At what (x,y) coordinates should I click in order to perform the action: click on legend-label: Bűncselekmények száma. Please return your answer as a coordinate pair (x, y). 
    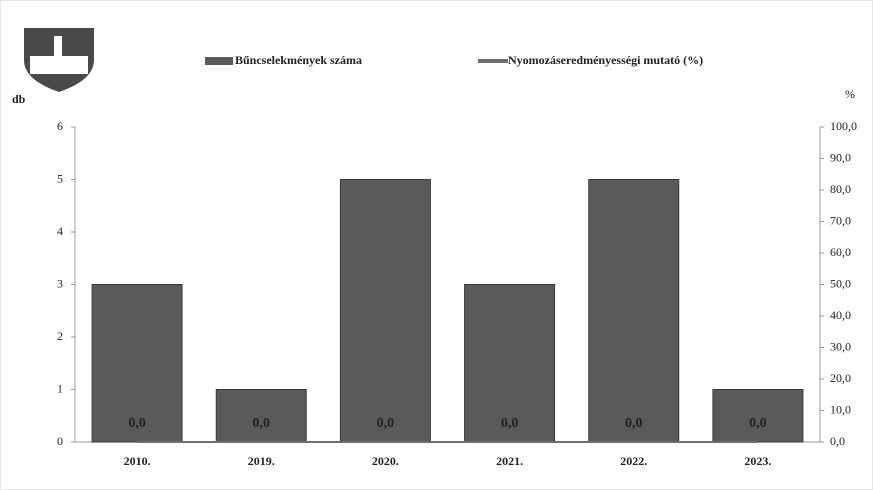
    Looking at the image, I should click on (298, 60).